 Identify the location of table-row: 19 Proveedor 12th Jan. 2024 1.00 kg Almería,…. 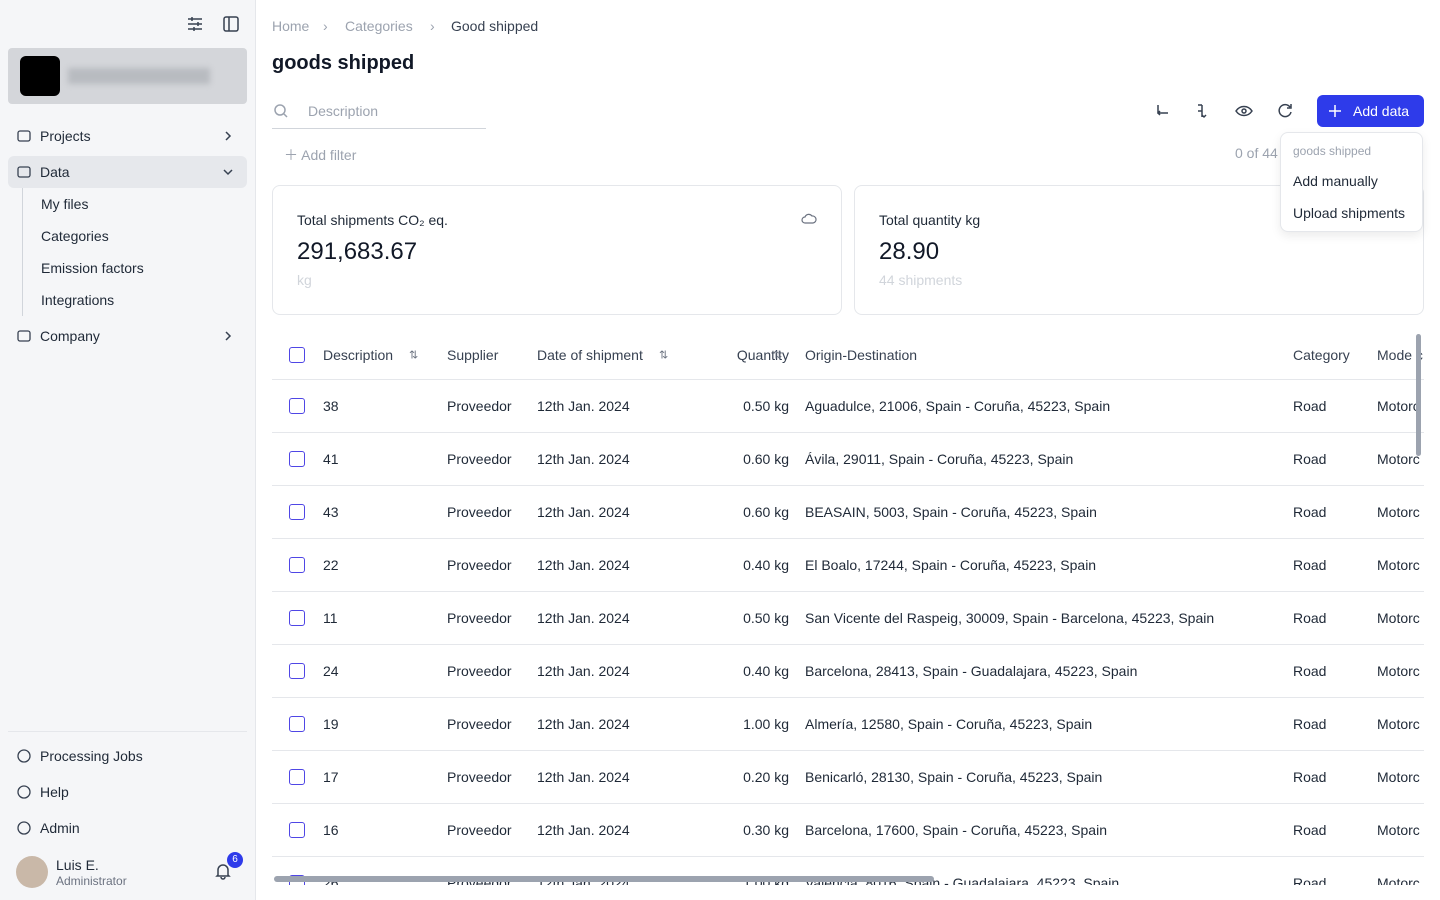
(848, 724).